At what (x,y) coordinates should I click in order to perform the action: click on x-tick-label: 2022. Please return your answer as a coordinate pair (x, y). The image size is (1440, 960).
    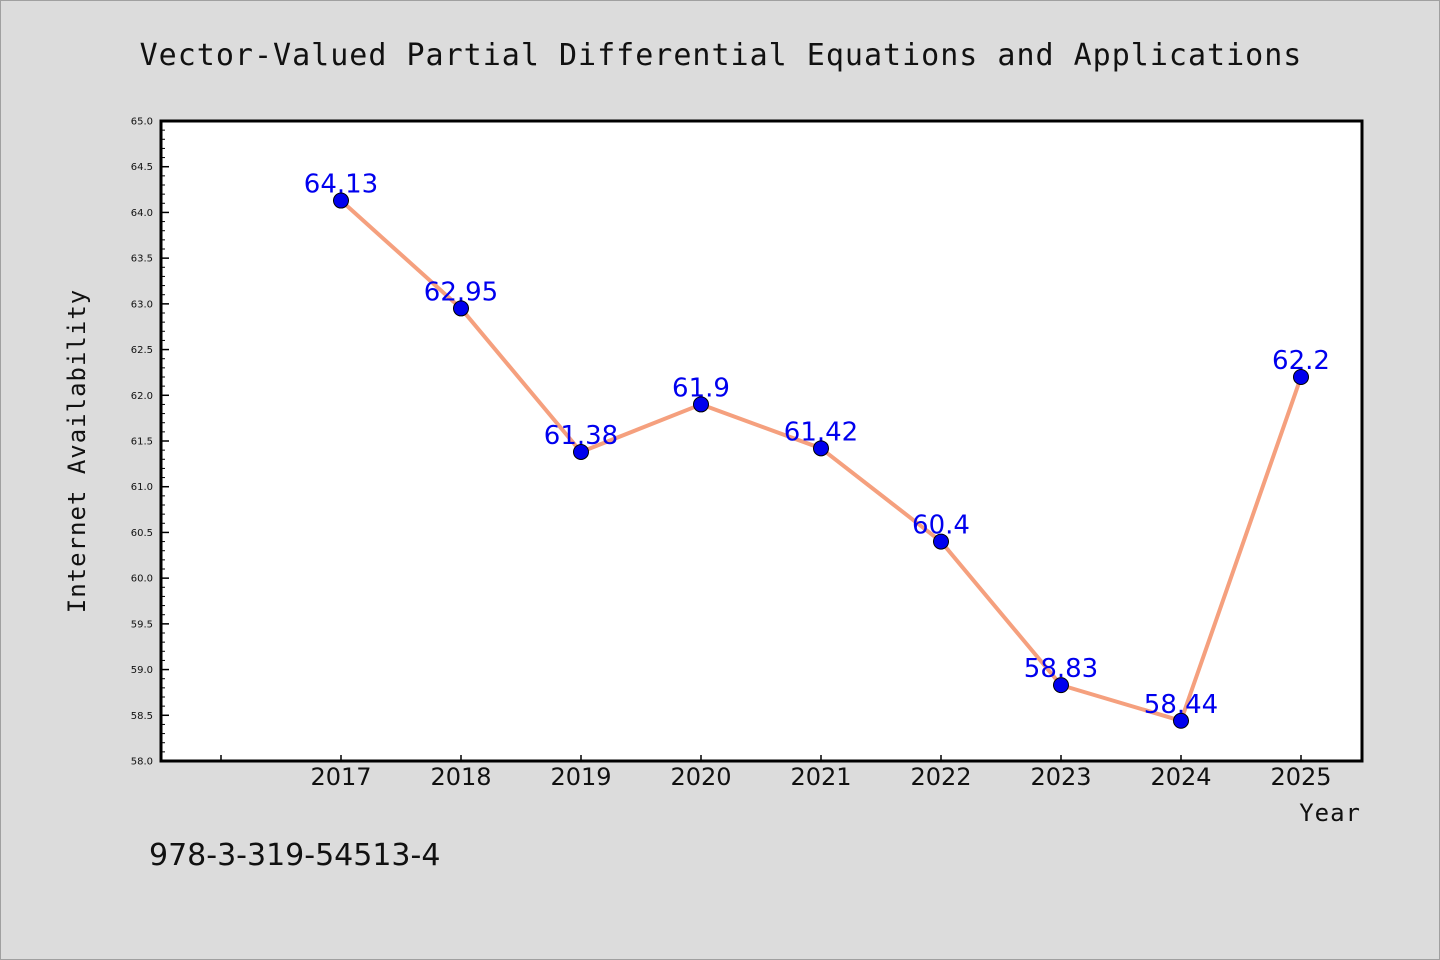
    Looking at the image, I should click on (940, 777).